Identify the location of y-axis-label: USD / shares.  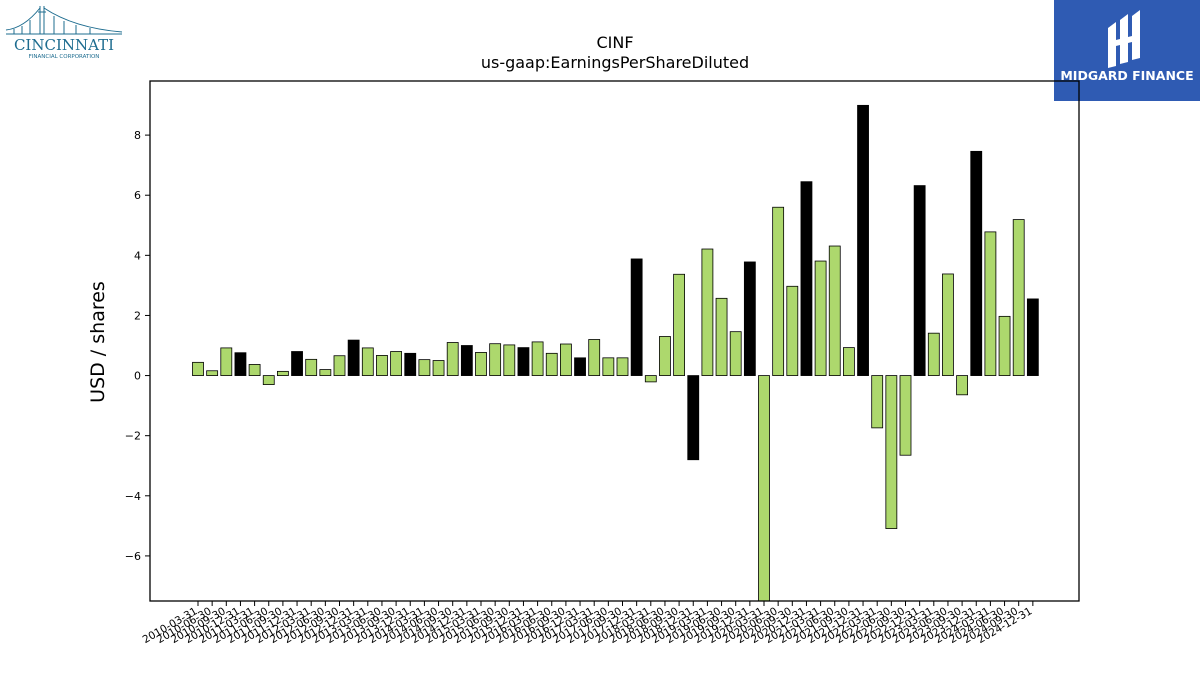
(98, 342).